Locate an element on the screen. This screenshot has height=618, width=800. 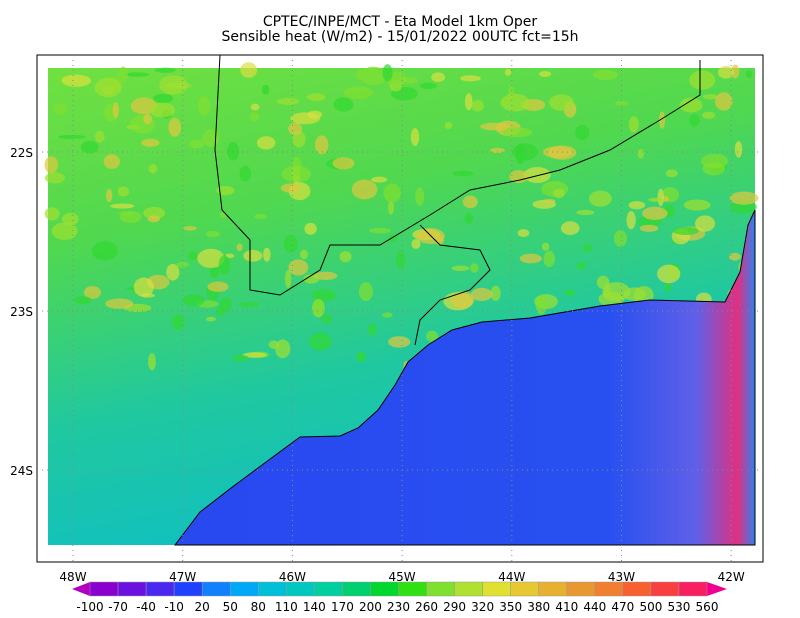
lon-tick-label: 44W is located at coordinates (511, 577).